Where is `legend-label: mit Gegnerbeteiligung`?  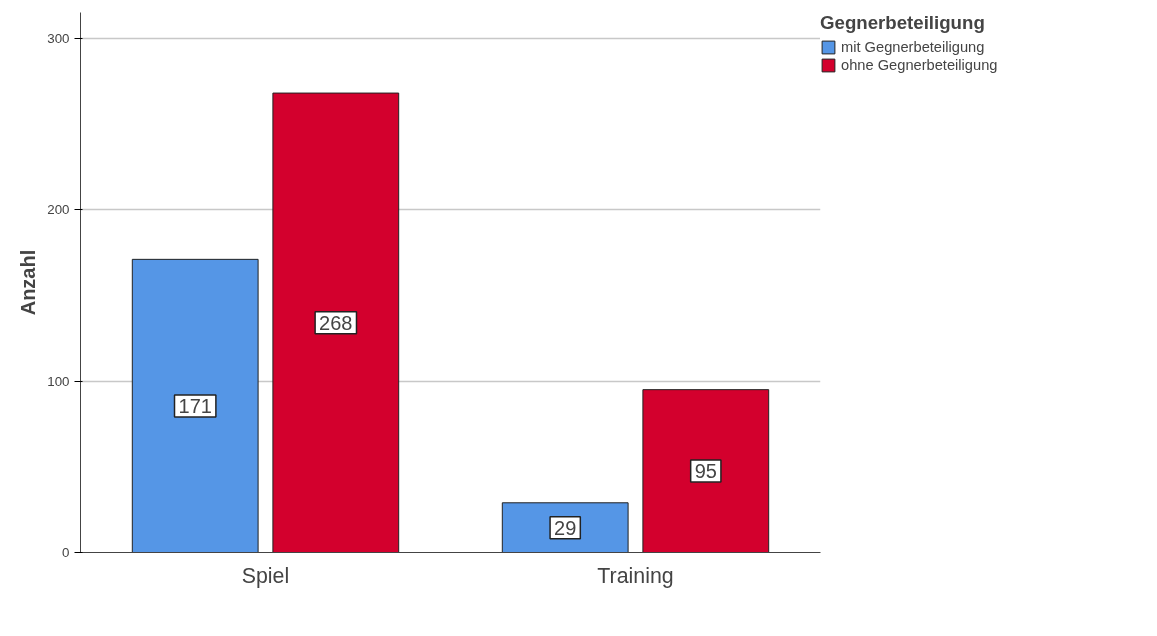 legend-label: mit Gegnerbeteiligung is located at coordinates (913, 47).